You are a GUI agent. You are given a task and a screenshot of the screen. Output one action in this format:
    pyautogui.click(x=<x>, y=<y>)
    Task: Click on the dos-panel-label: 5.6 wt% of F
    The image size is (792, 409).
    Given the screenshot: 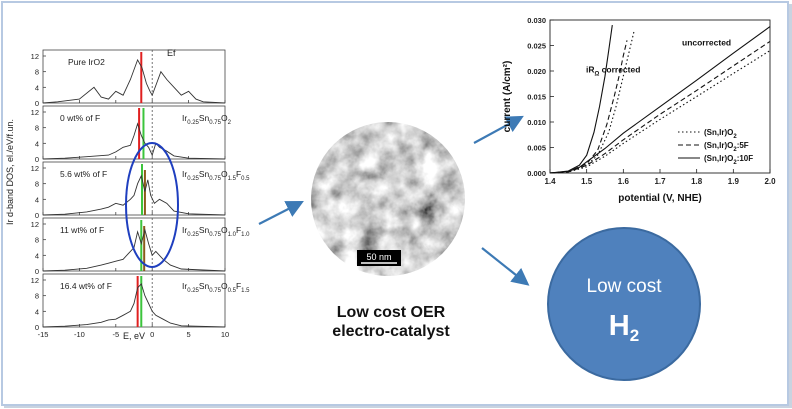 What is the action you would take?
    pyautogui.click(x=83, y=174)
    